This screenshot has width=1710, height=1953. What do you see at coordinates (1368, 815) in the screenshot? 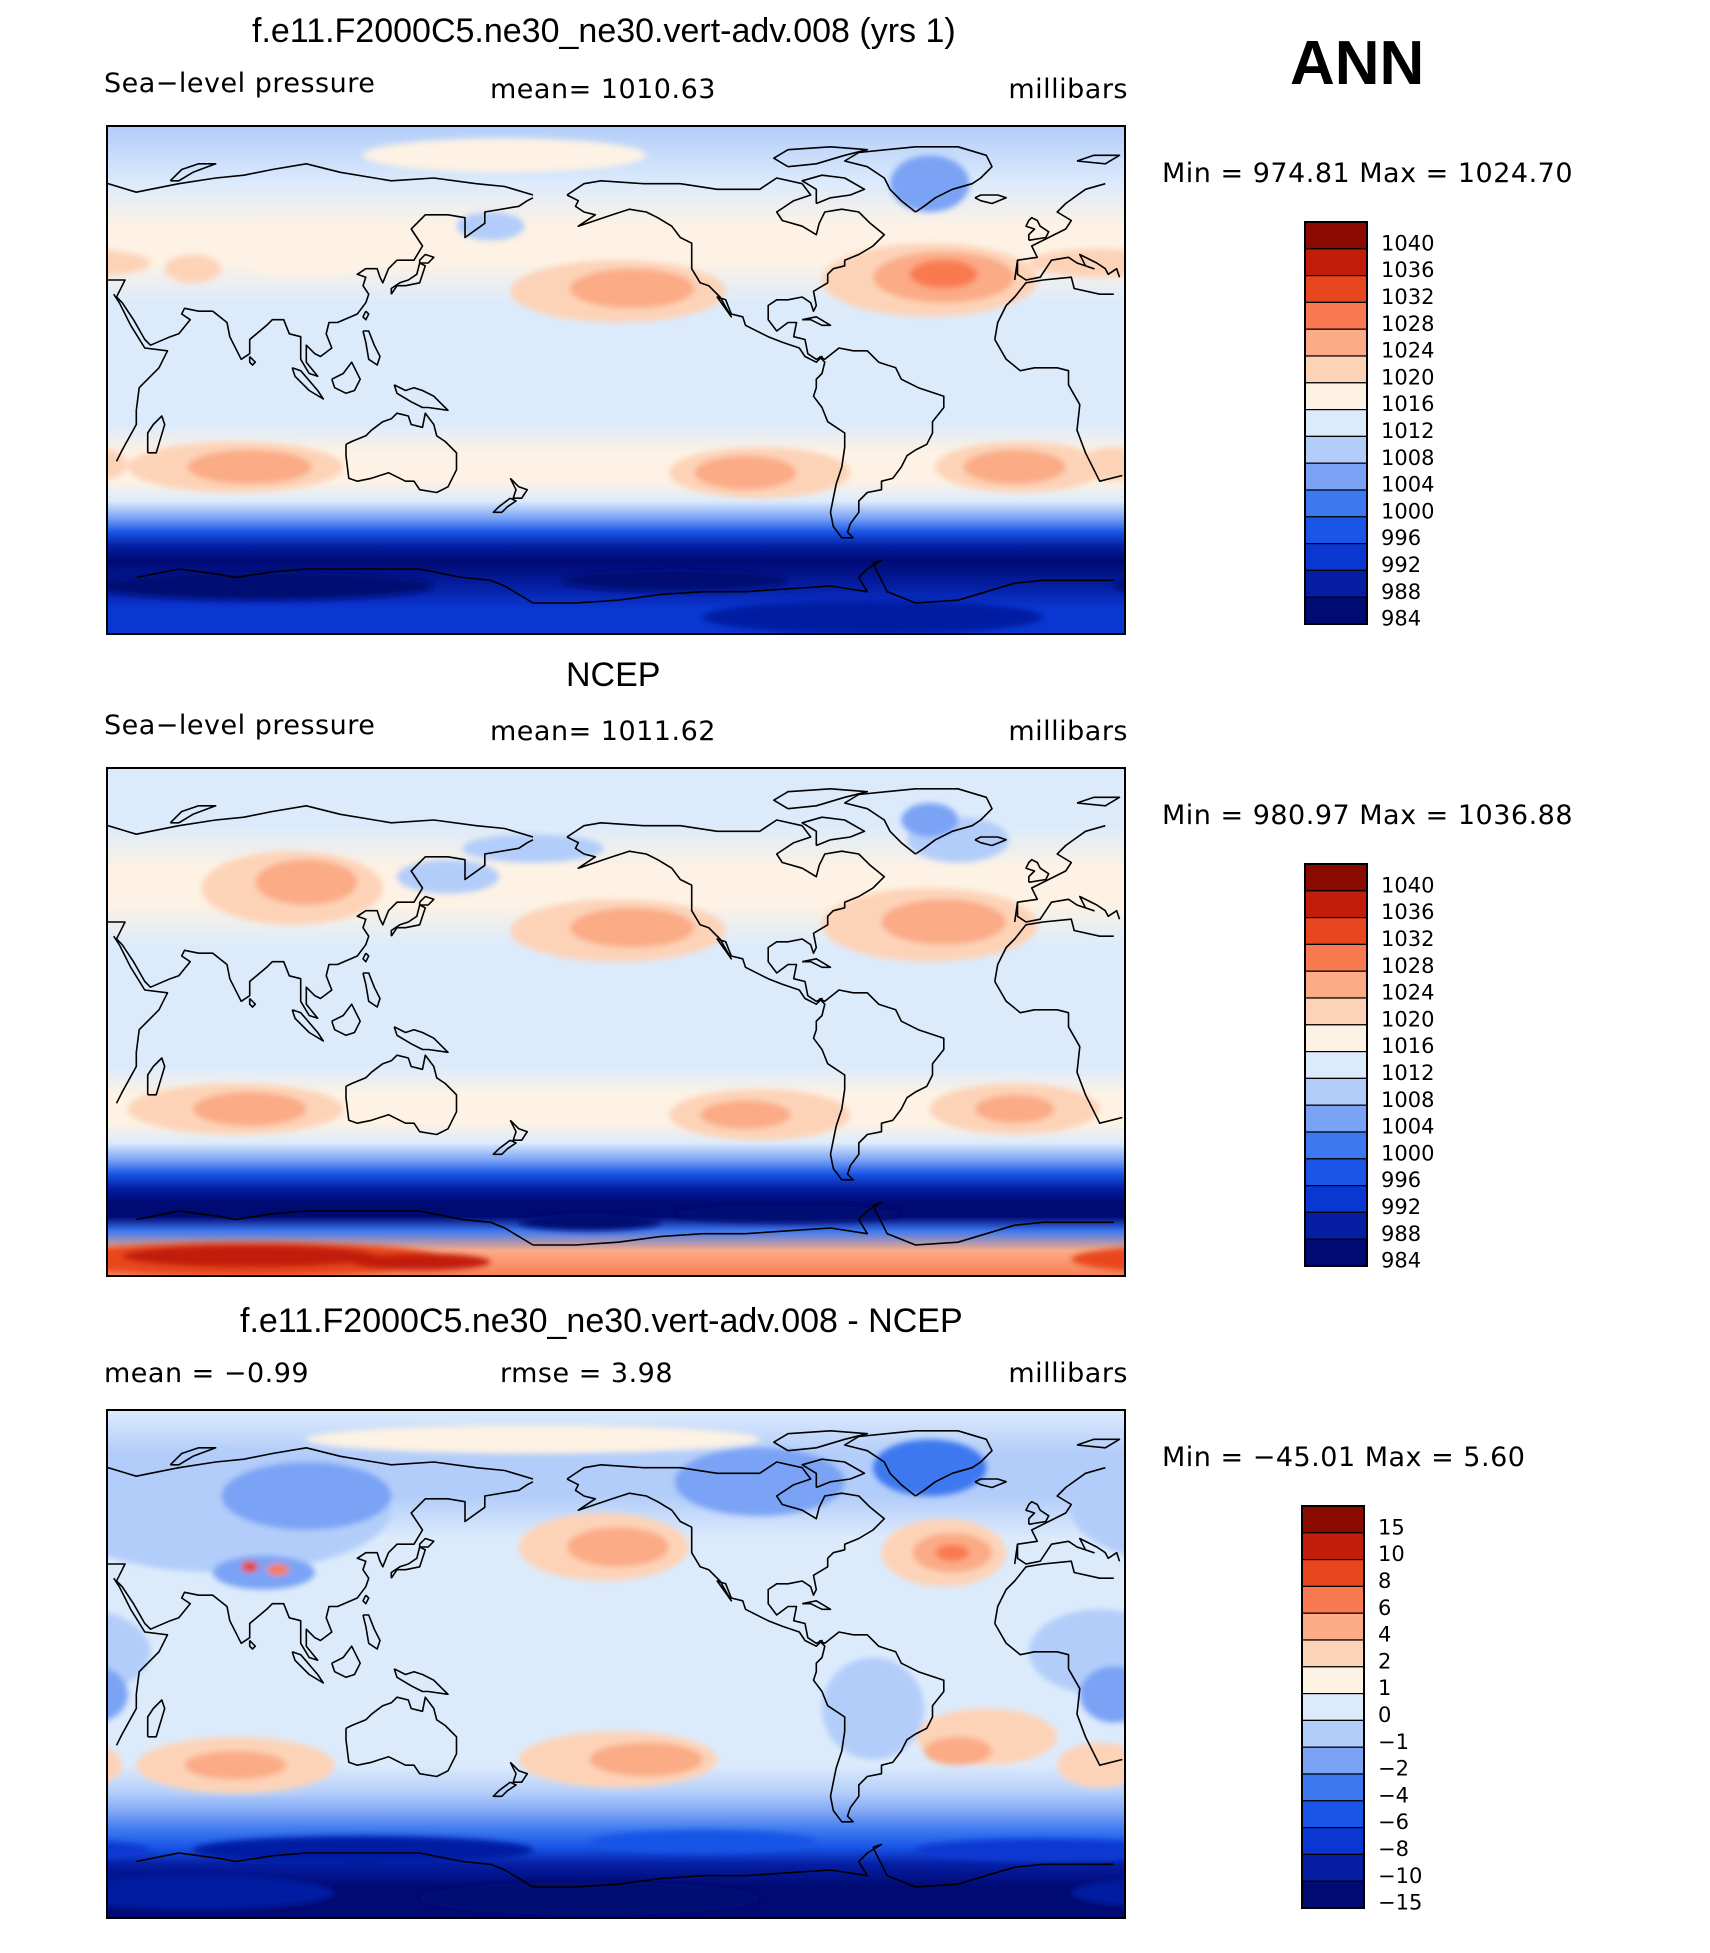
I see `min-max-label: Min = 980.97 Max = 1036.88` at bounding box center [1368, 815].